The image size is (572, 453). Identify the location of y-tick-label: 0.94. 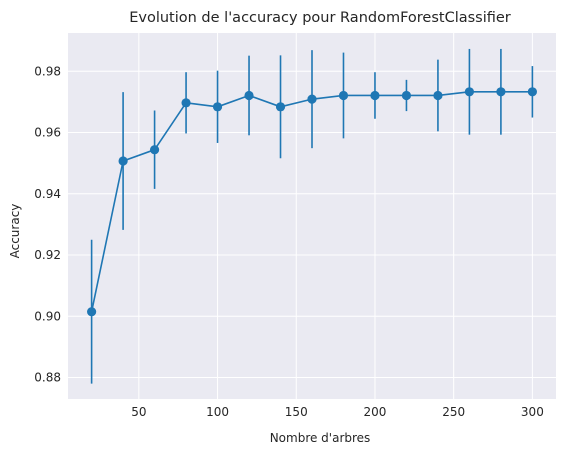
(47, 194).